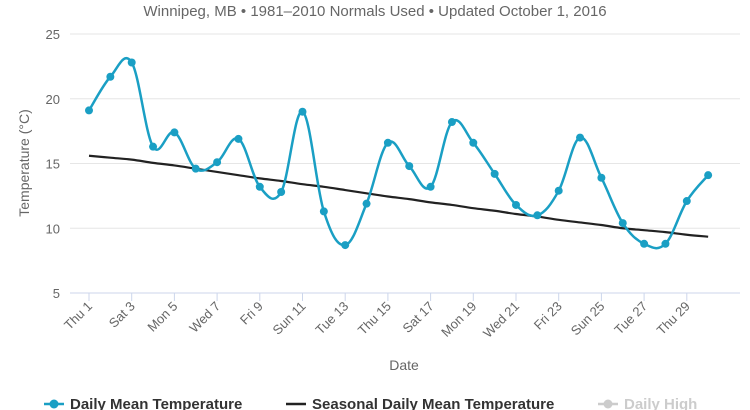  What do you see at coordinates (289, 318) in the screenshot?
I see `x-tick-label: Sun 11` at bounding box center [289, 318].